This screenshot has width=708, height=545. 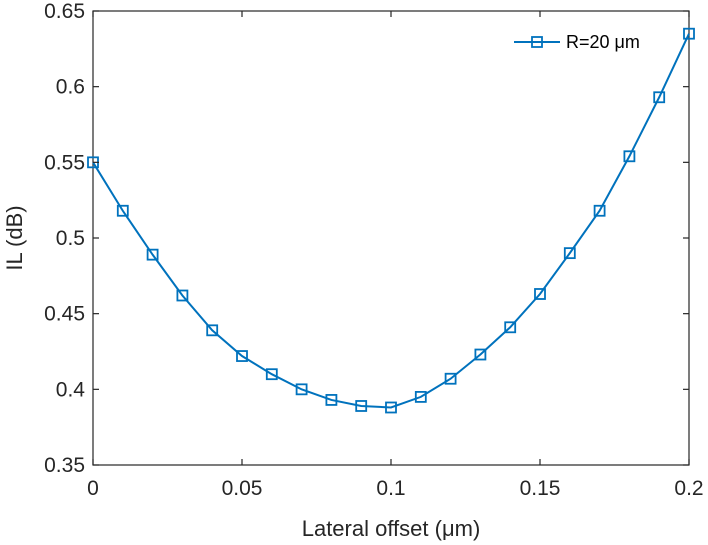 I want to click on y-tick-label: 0.5, so click(x=70, y=238).